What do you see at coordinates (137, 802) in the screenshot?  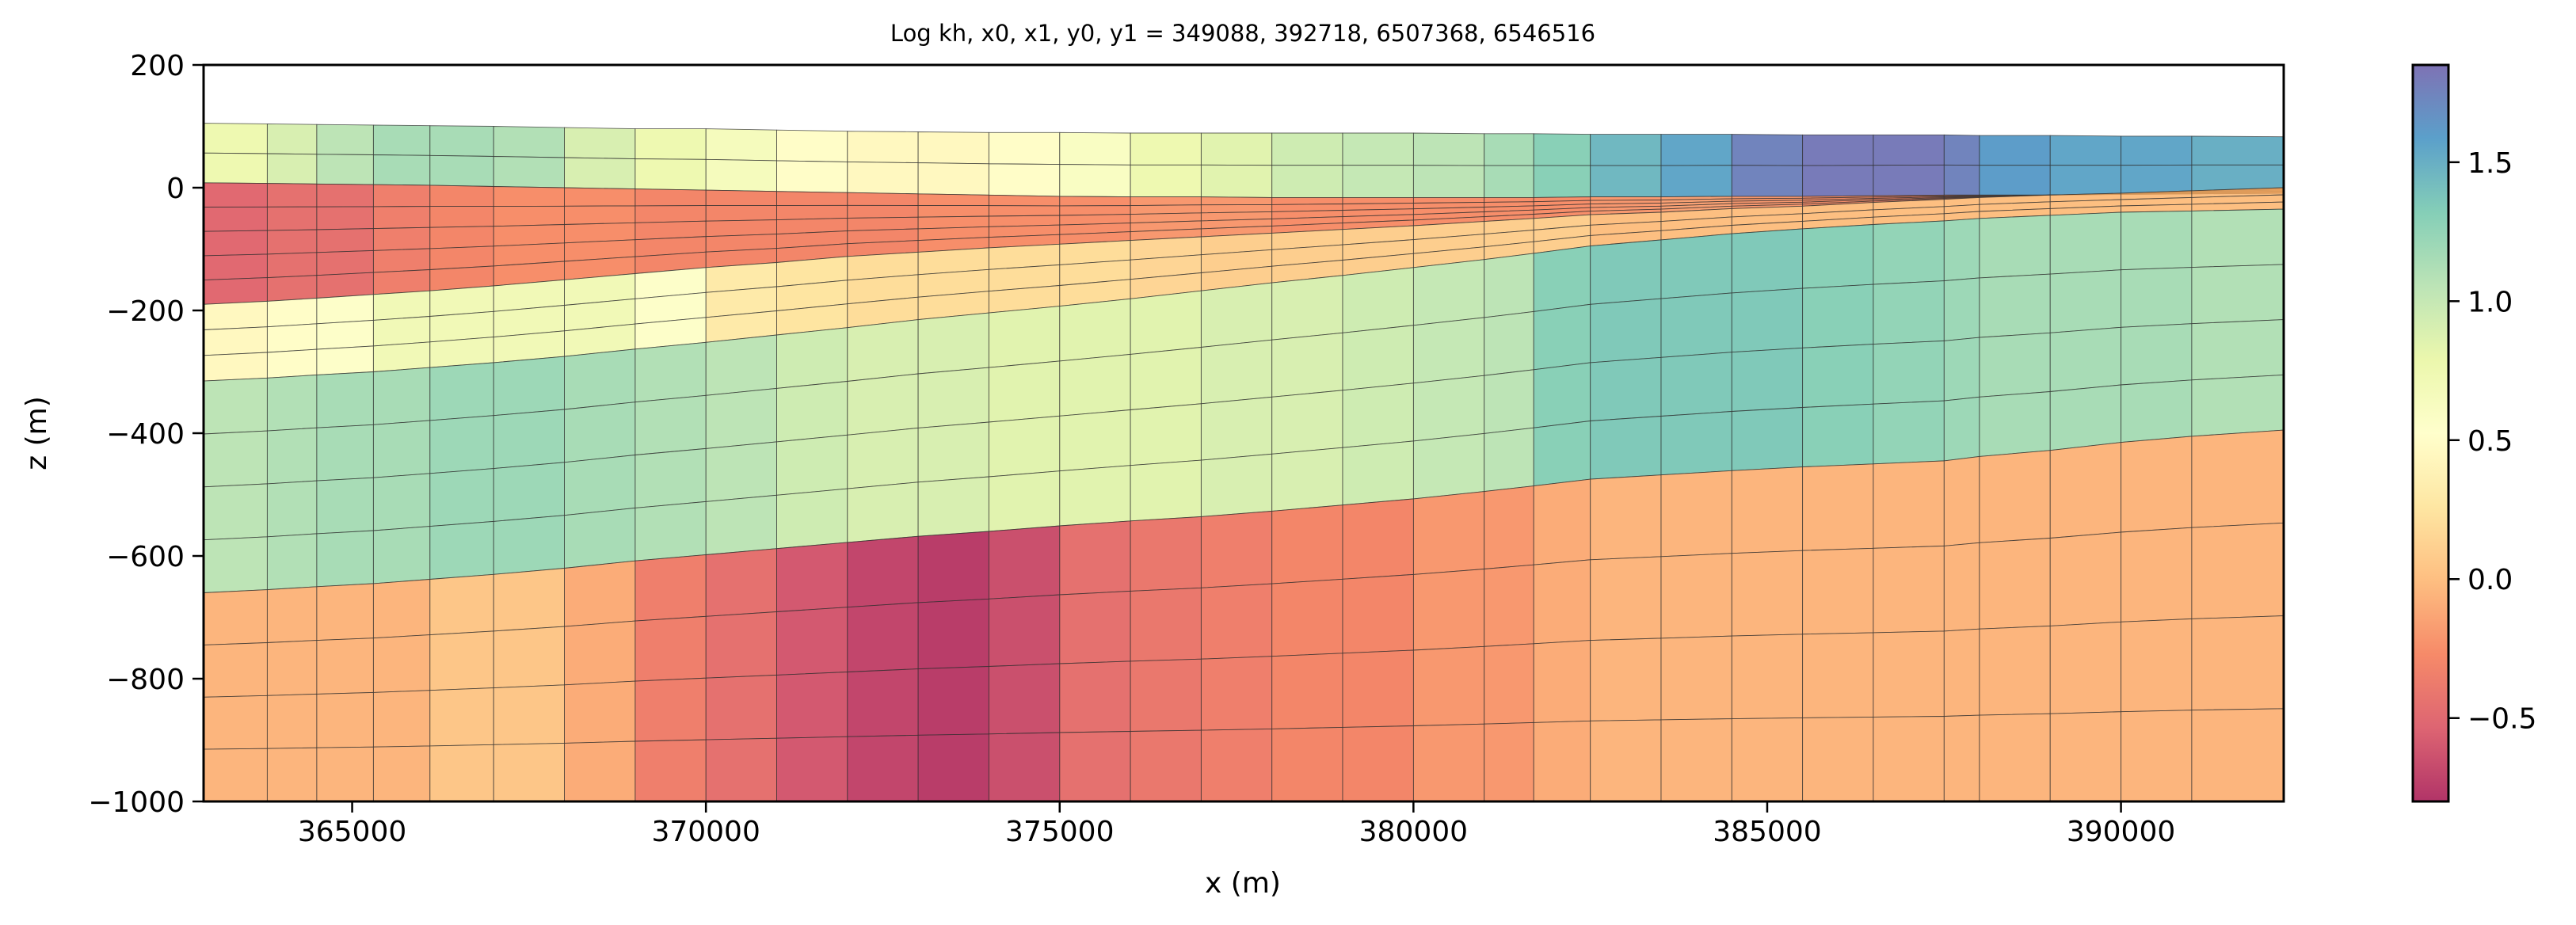 I see `y-tick-label: −1000` at bounding box center [137, 802].